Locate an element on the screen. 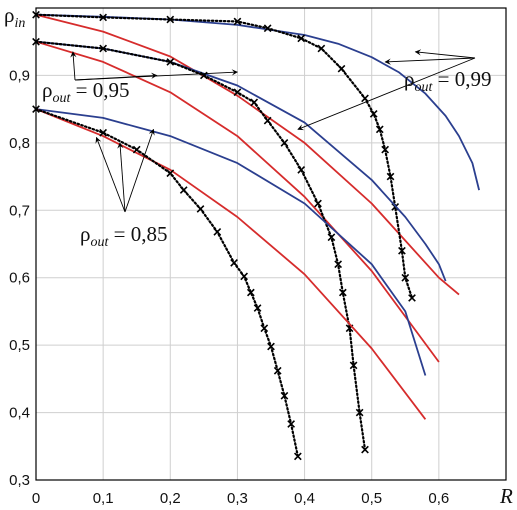 The height and width of the screenshot is (510, 517). y-tick-label: 0,7 is located at coordinates (19, 210).